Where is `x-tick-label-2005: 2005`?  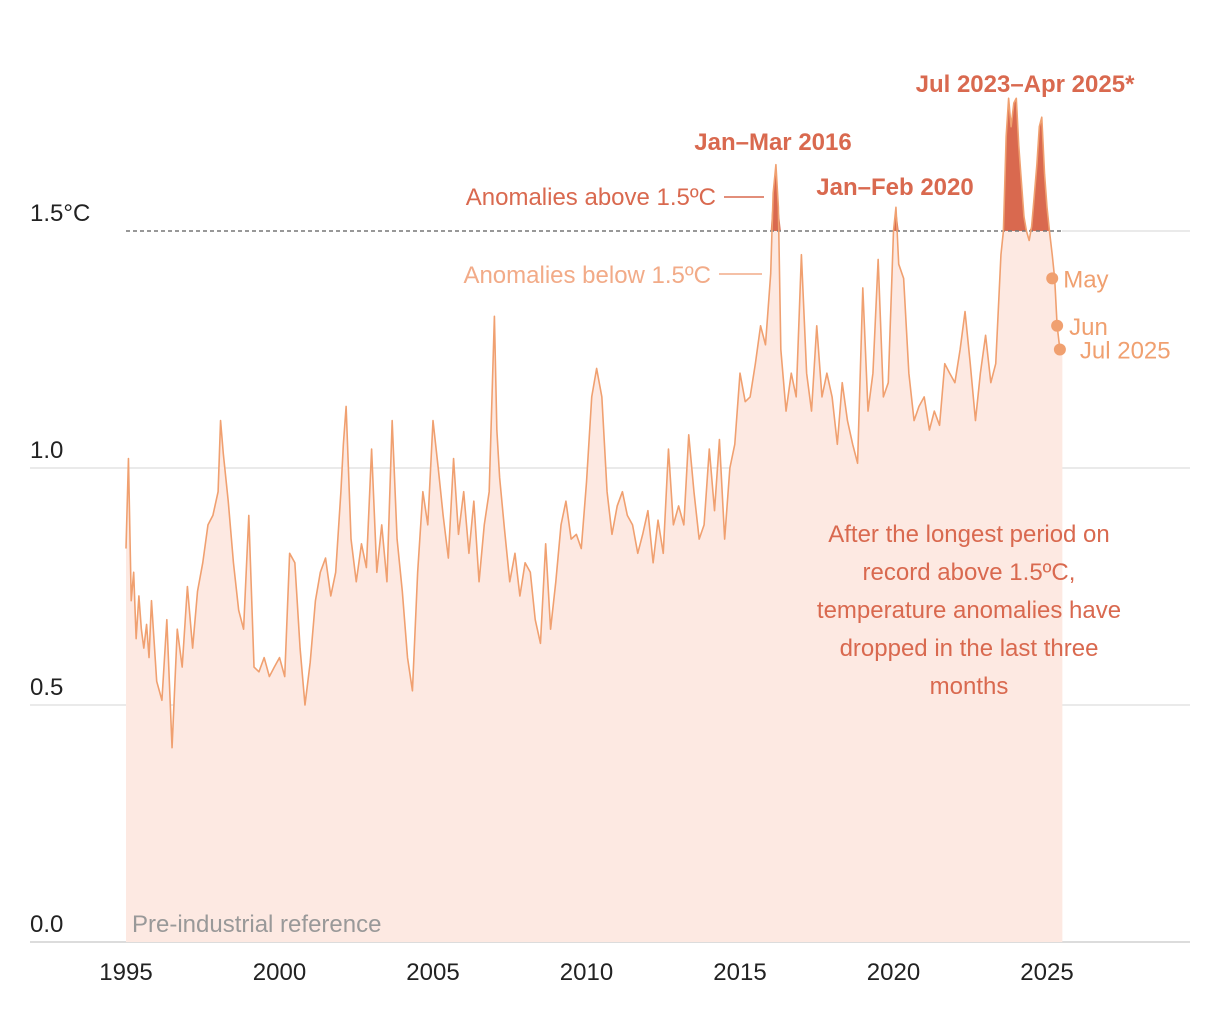 x-tick-label-2005: 2005 is located at coordinates (432, 972).